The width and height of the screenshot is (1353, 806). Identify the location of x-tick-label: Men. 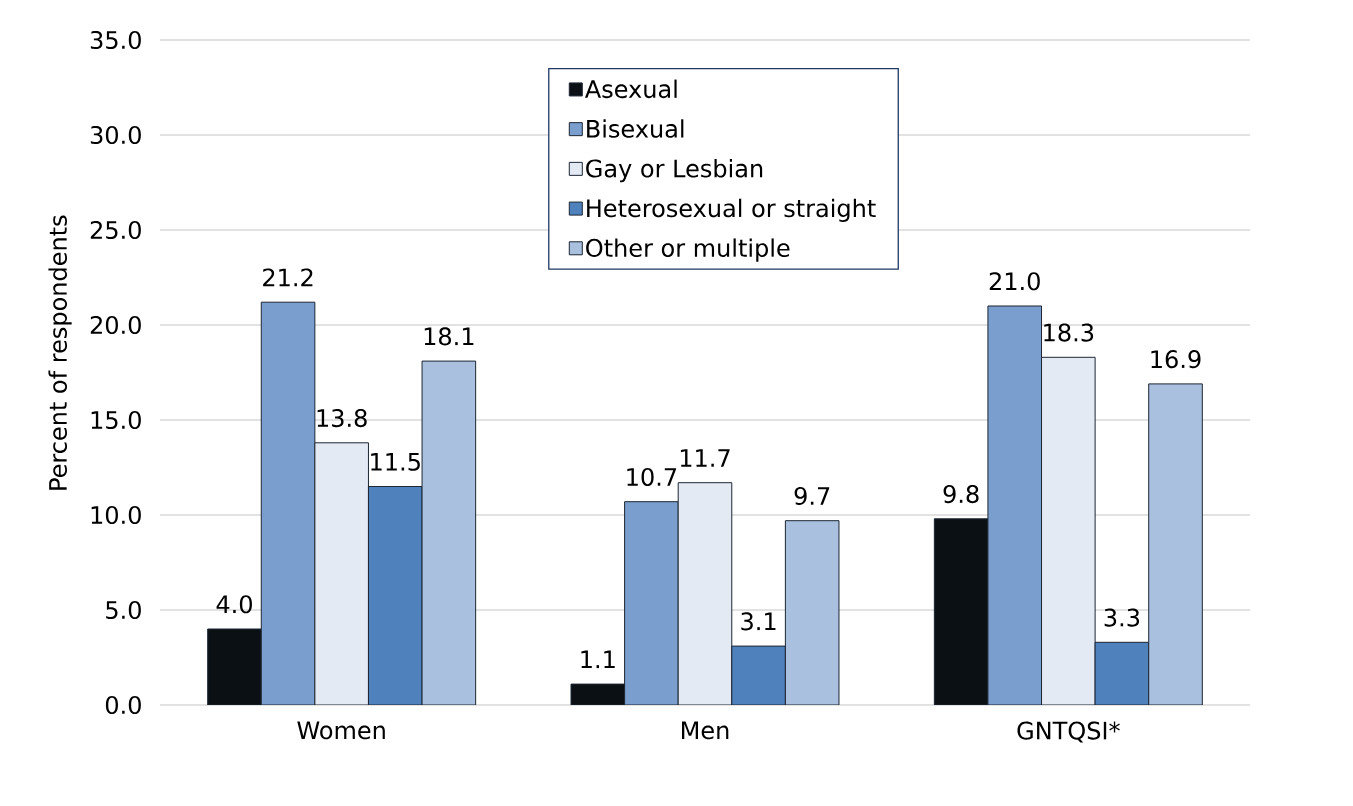
(705, 730).